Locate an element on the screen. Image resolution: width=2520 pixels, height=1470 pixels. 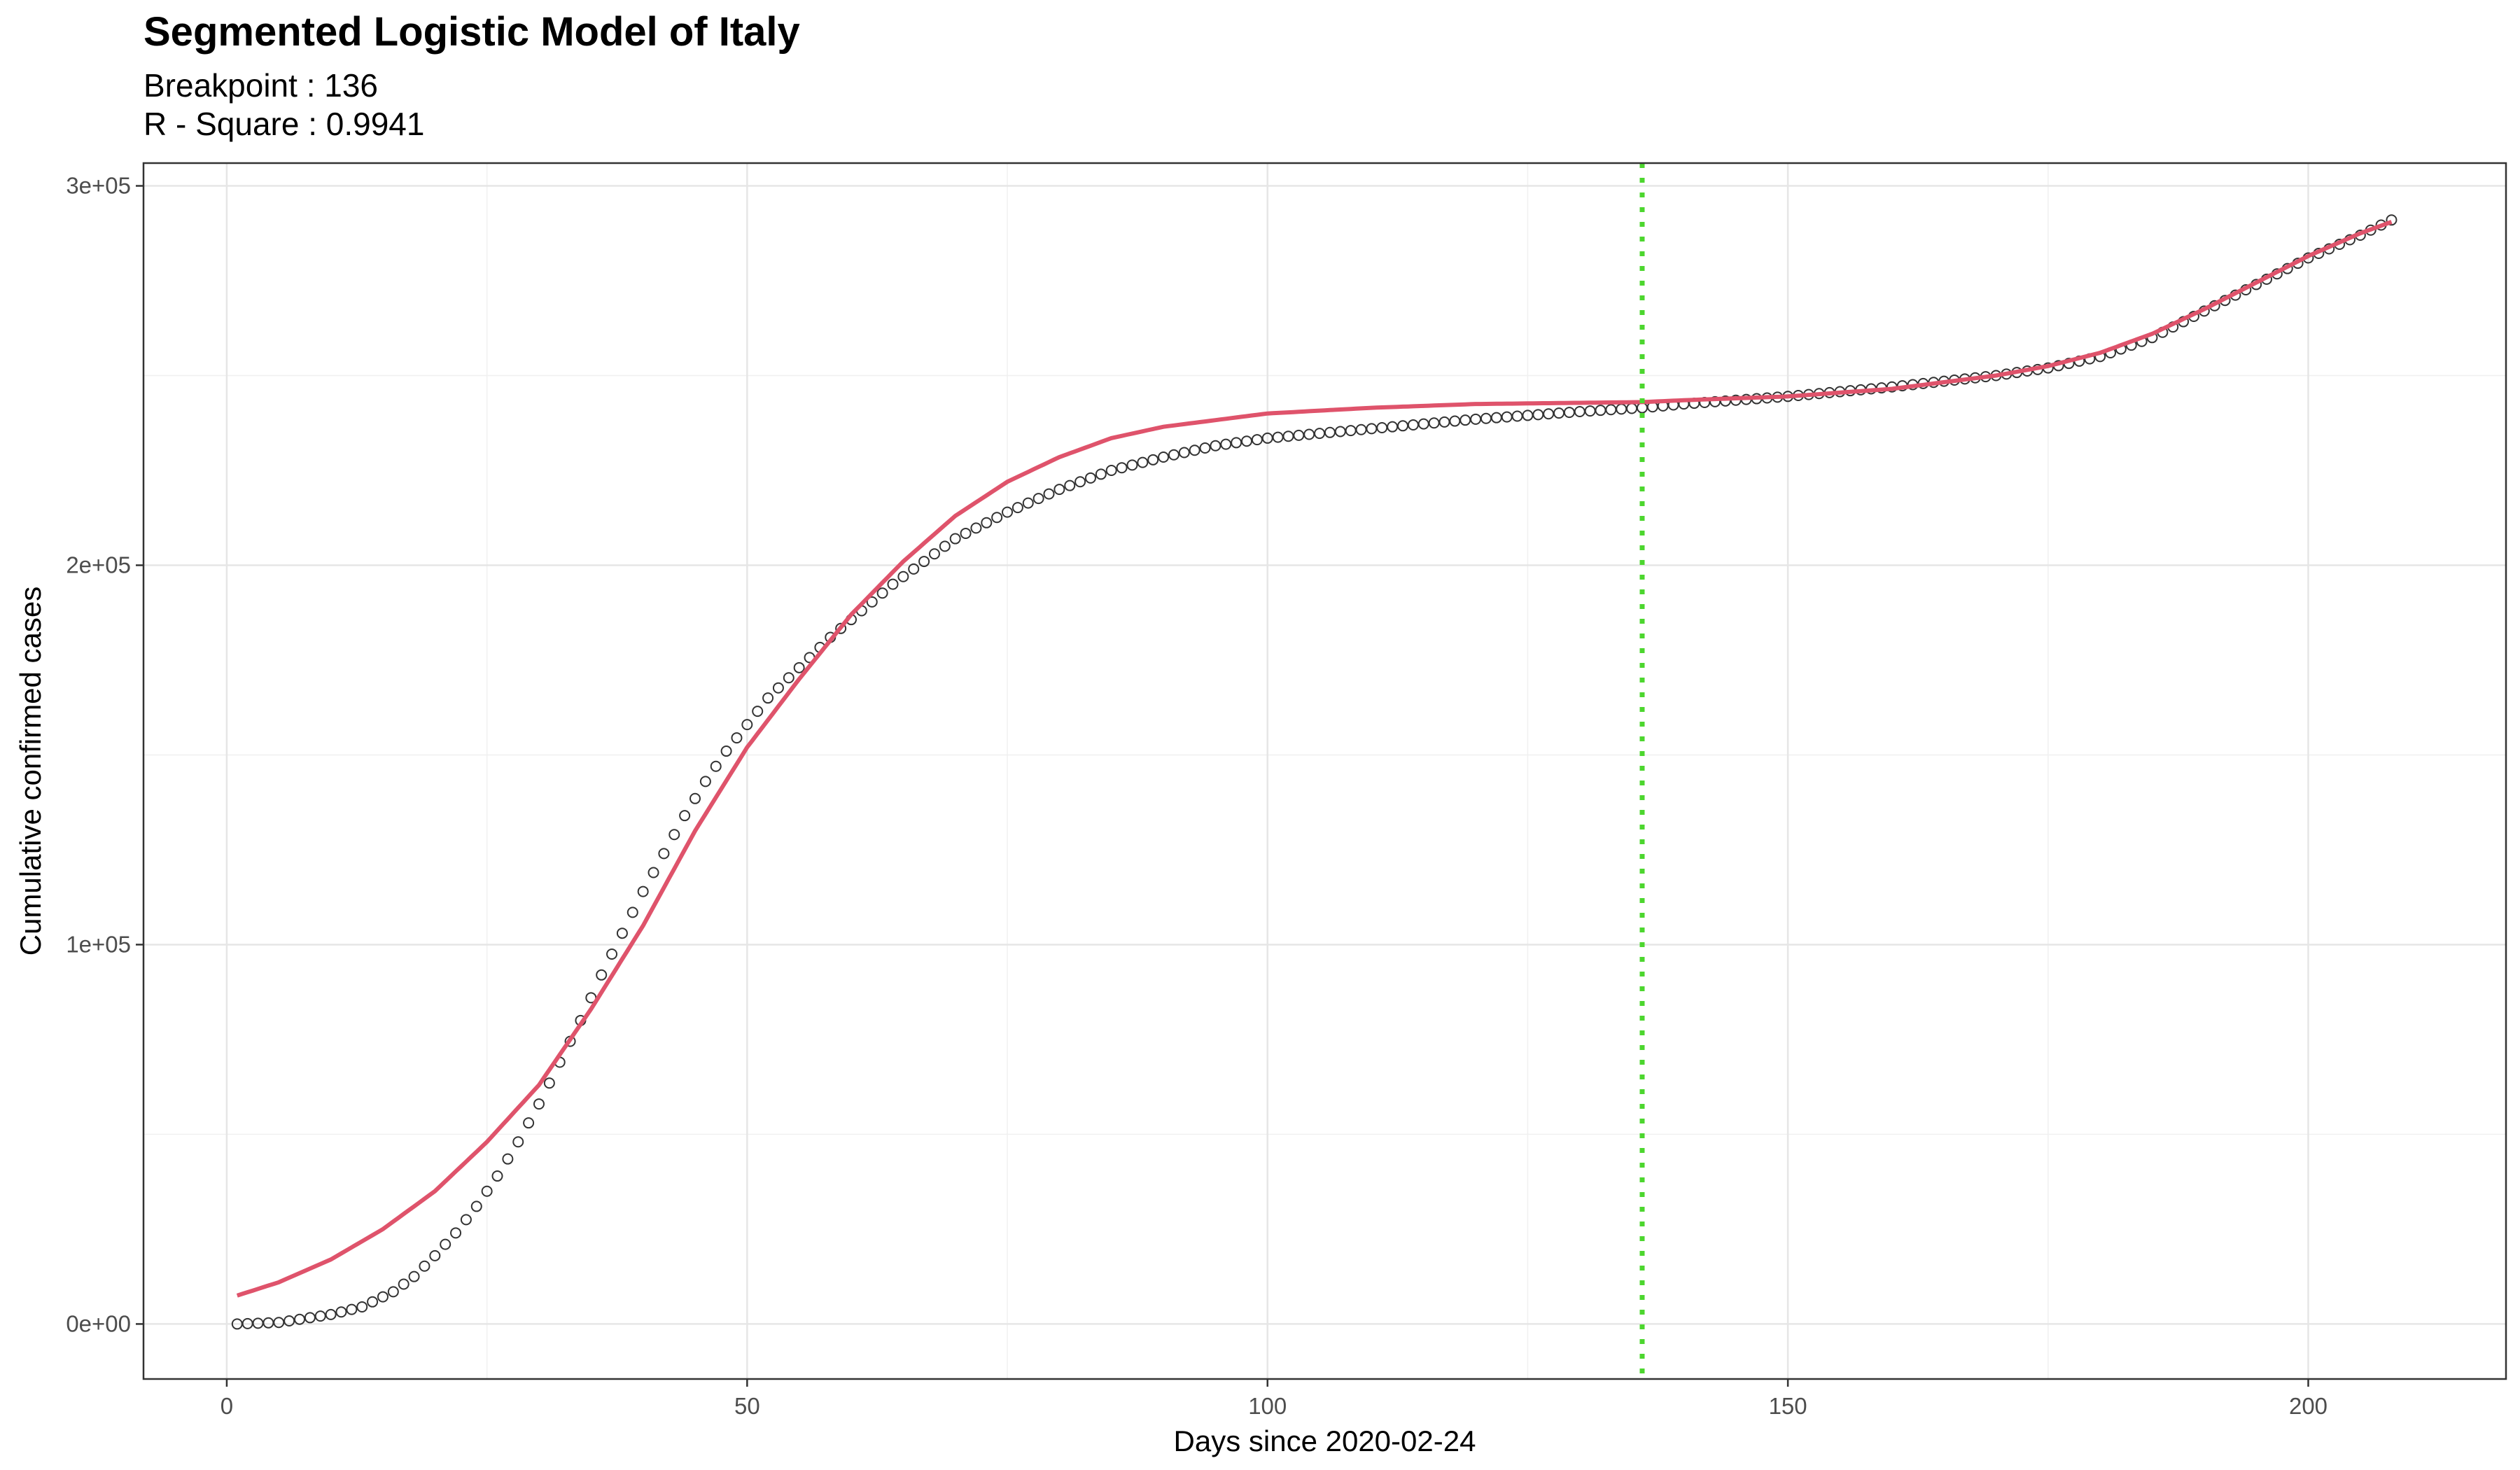
x-axis: 0 50 100 150 200 is located at coordinates (1274, 1399).